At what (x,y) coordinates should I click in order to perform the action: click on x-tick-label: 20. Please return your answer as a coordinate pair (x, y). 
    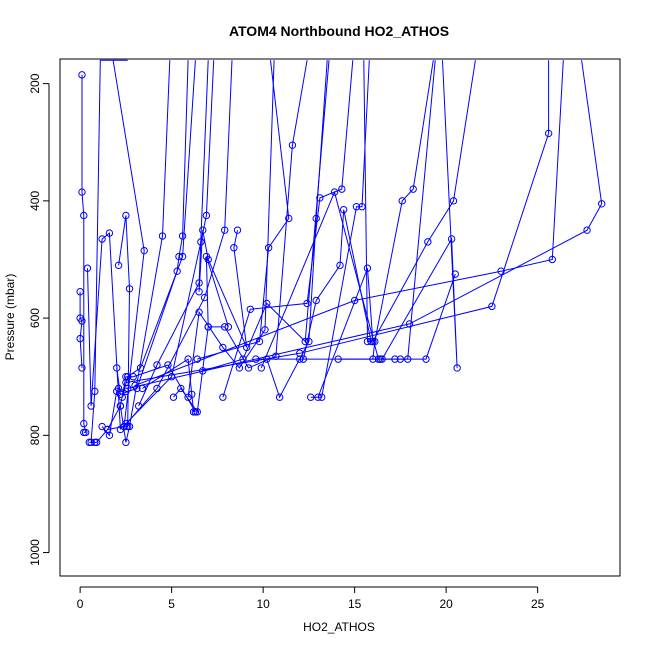
    Looking at the image, I should click on (446, 604).